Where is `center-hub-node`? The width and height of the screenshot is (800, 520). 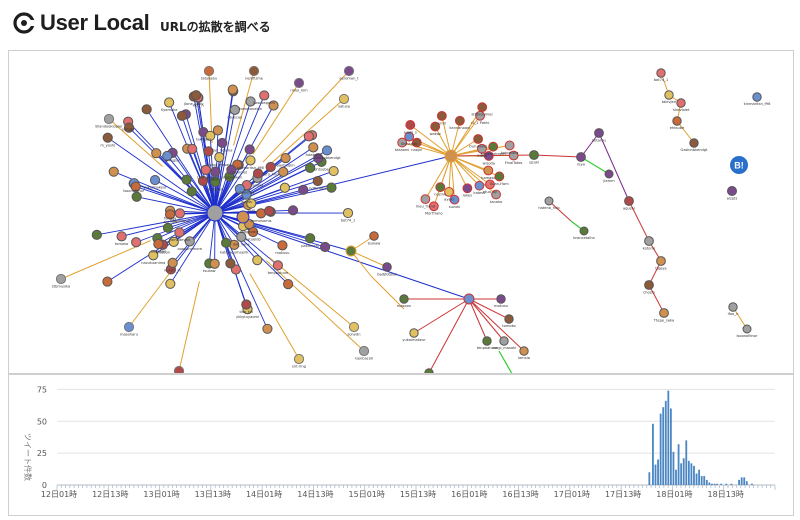
center-hub-node is located at coordinates (451, 156).